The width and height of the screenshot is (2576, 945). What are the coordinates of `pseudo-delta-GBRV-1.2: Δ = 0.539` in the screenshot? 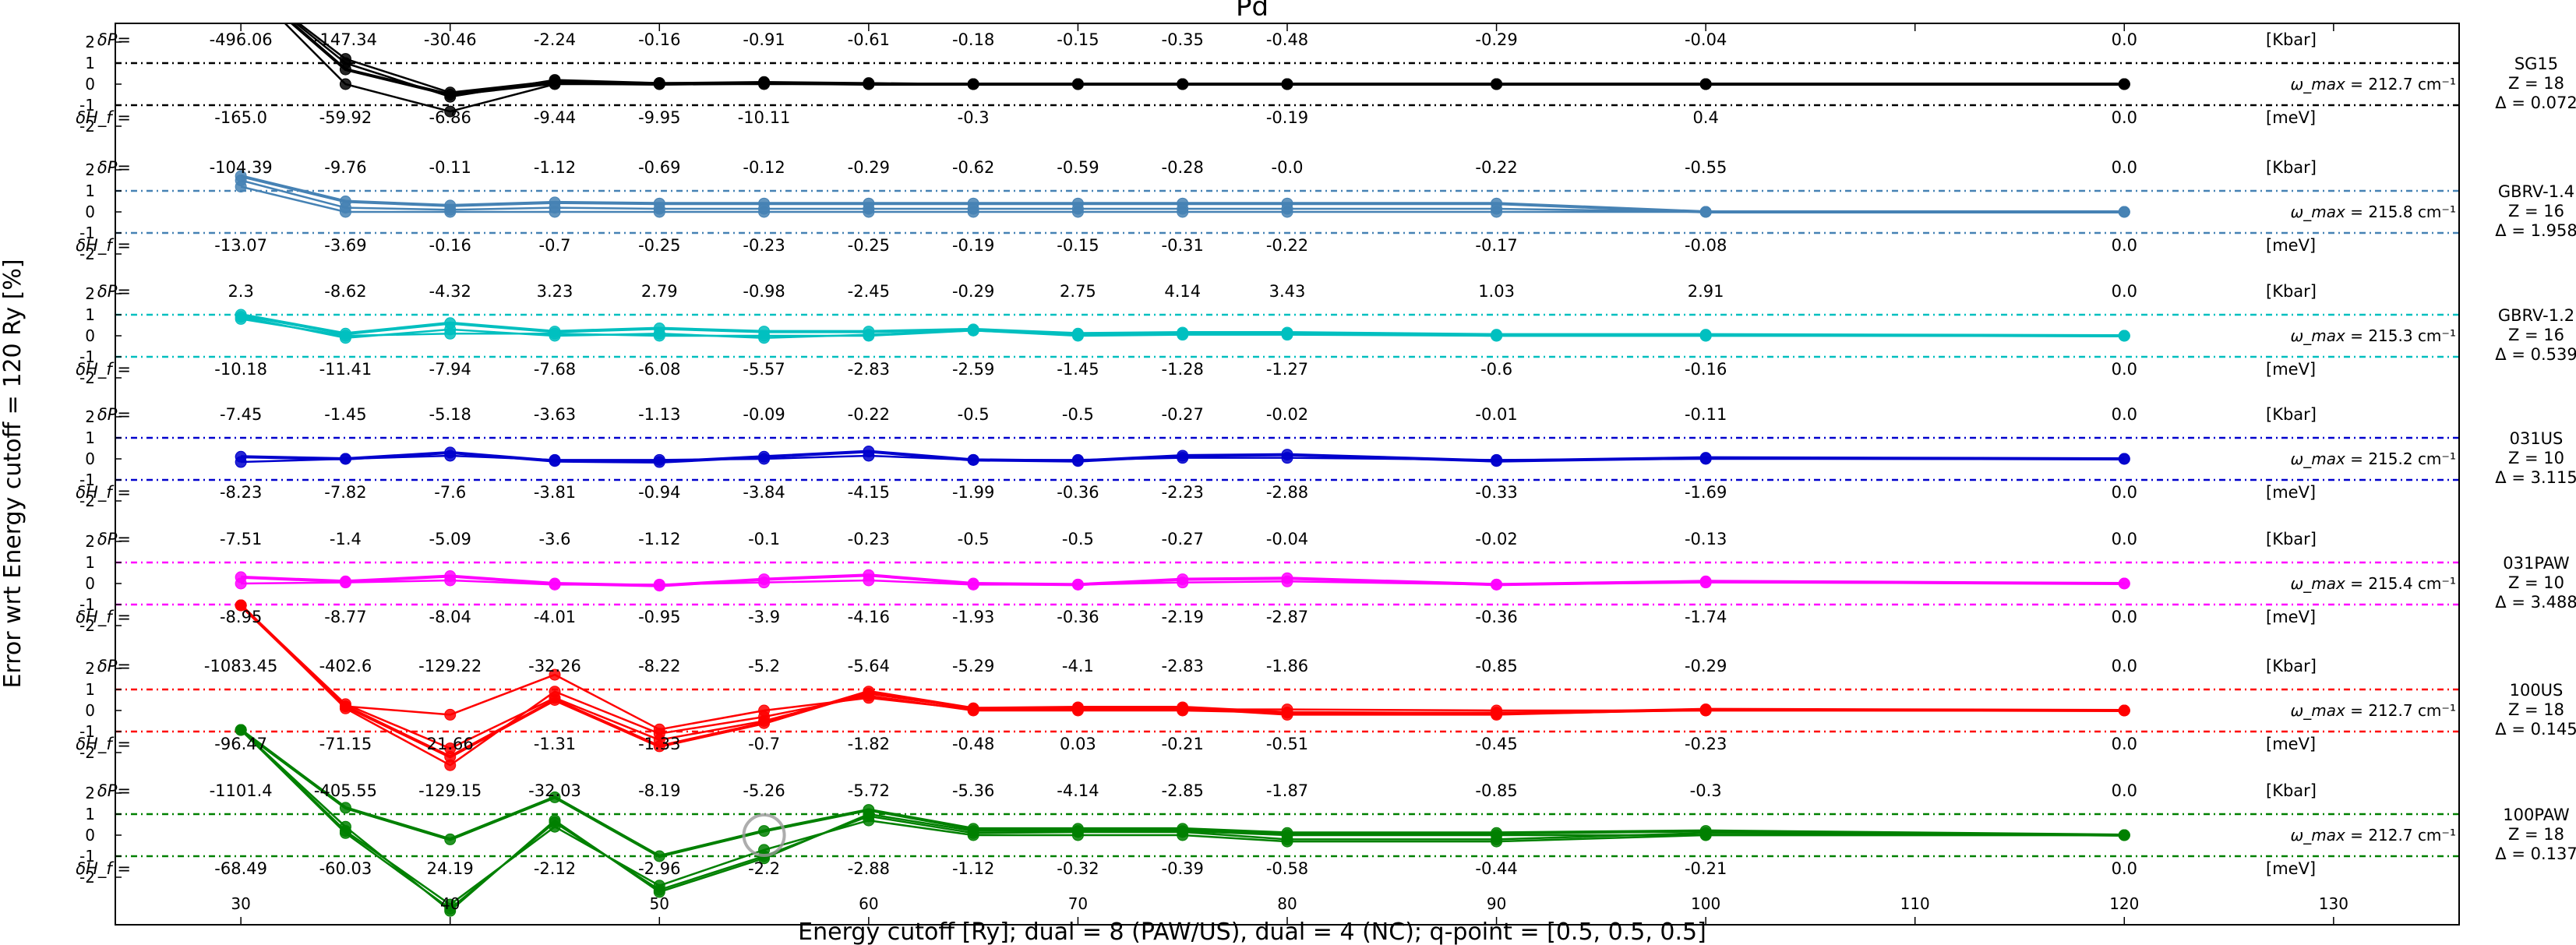 It's located at (2535, 354).